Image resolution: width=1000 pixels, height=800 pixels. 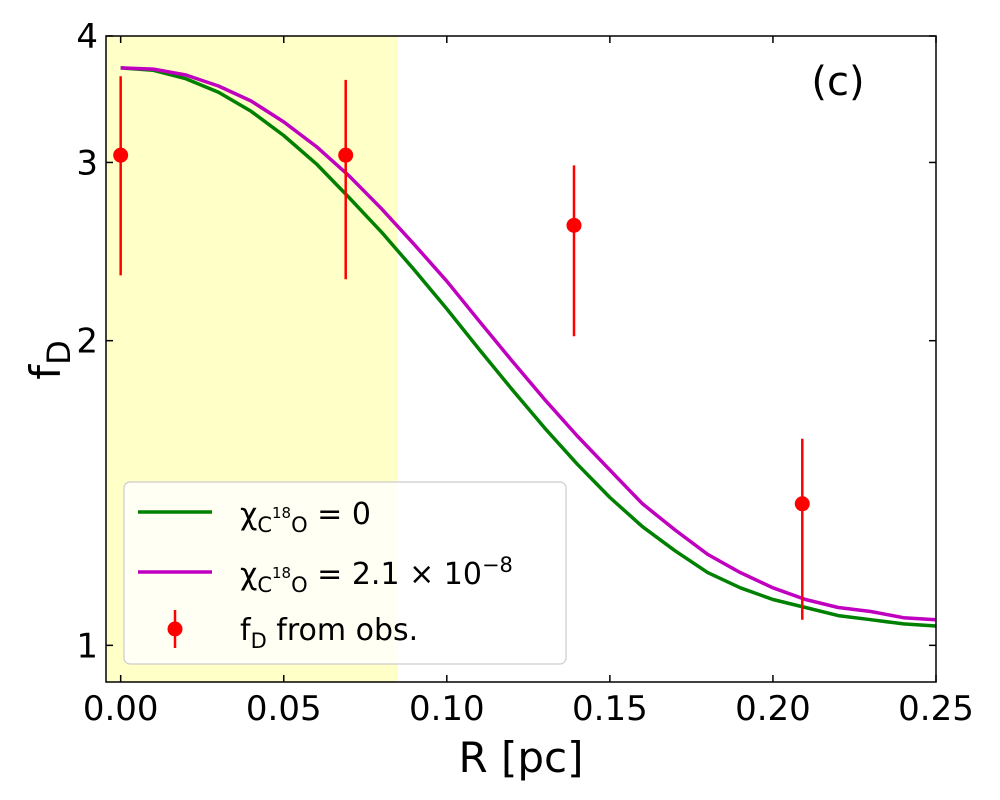 What do you see at coordinates (329, 633) in the screenshot?
I see `legend-label-obs: fD from obs.` at bounding box center [329, 633].